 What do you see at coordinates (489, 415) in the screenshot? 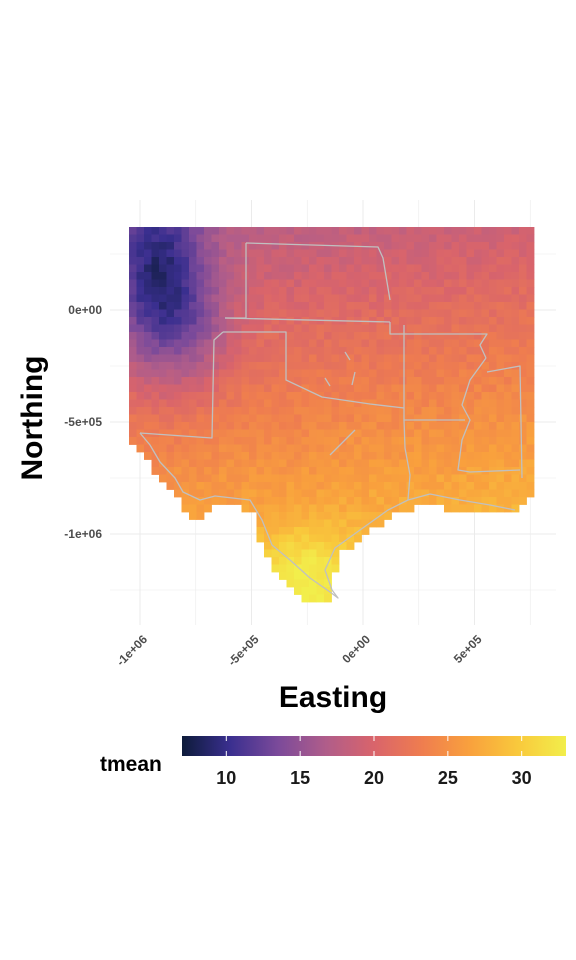
I see `mississippi-river-border` at bounding box center [489, 415].